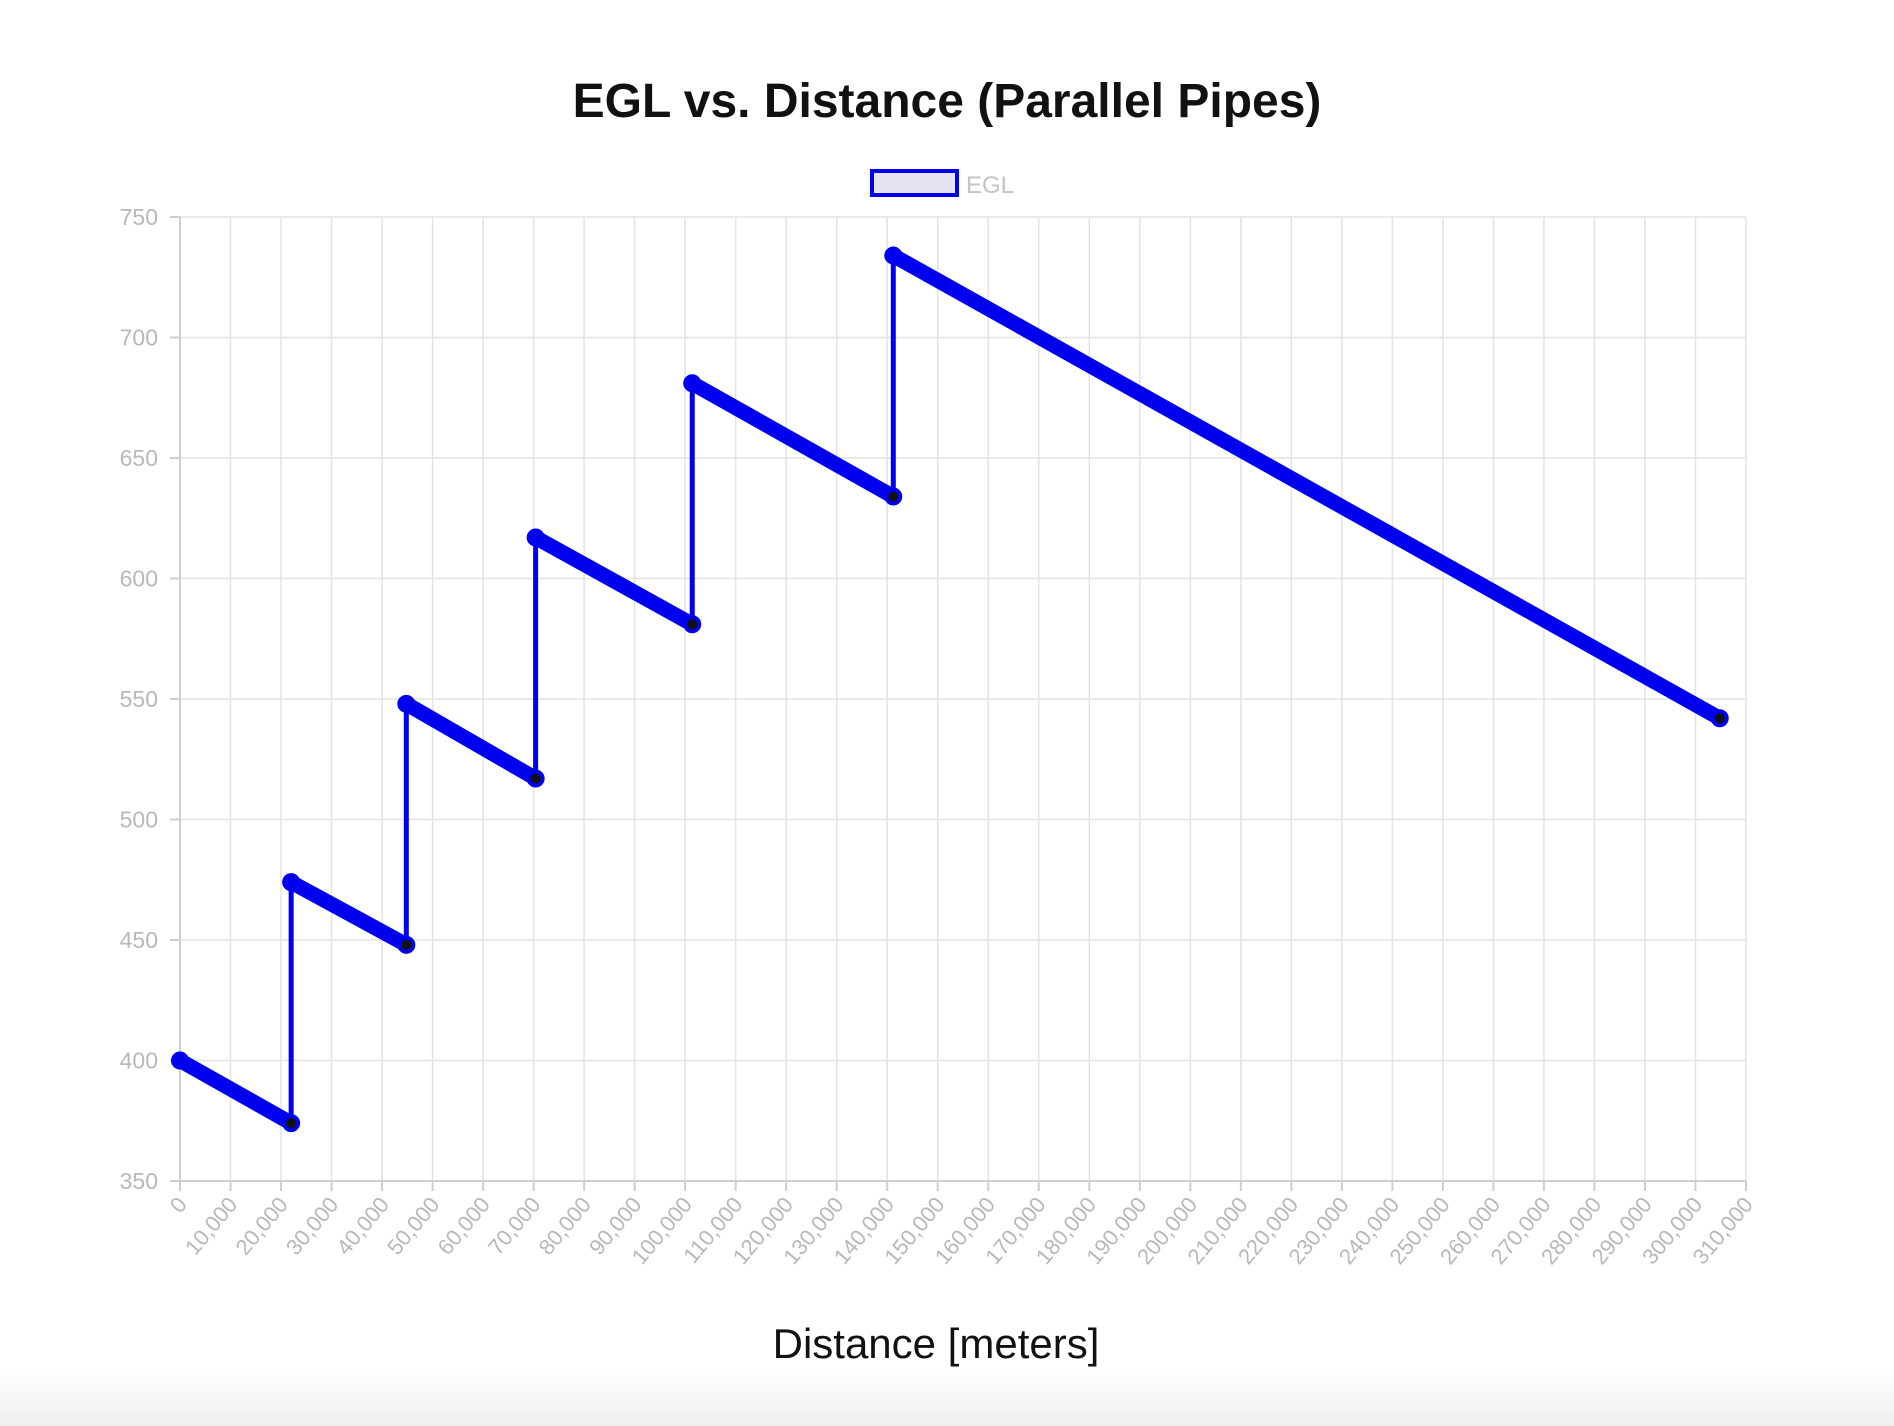 This screenshot has height=1426, width=1894. I want to click on y-tick-label: 550, so click(139, 699).